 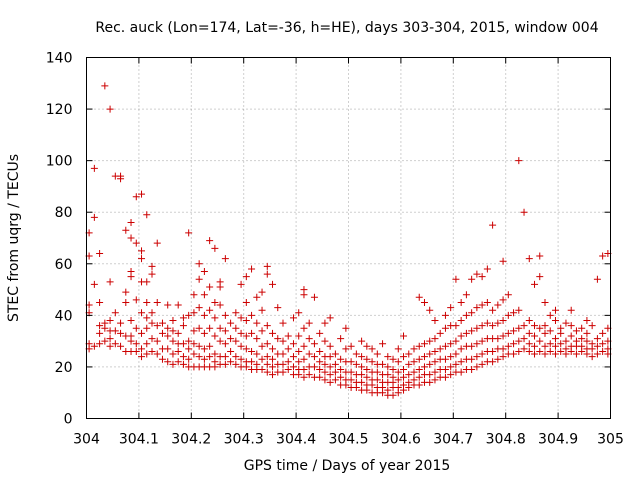 What do you see at coordinates (558, 440) in the screenshot?
I see `x-tick-label: 304.9` at bounding box center [558, 440].